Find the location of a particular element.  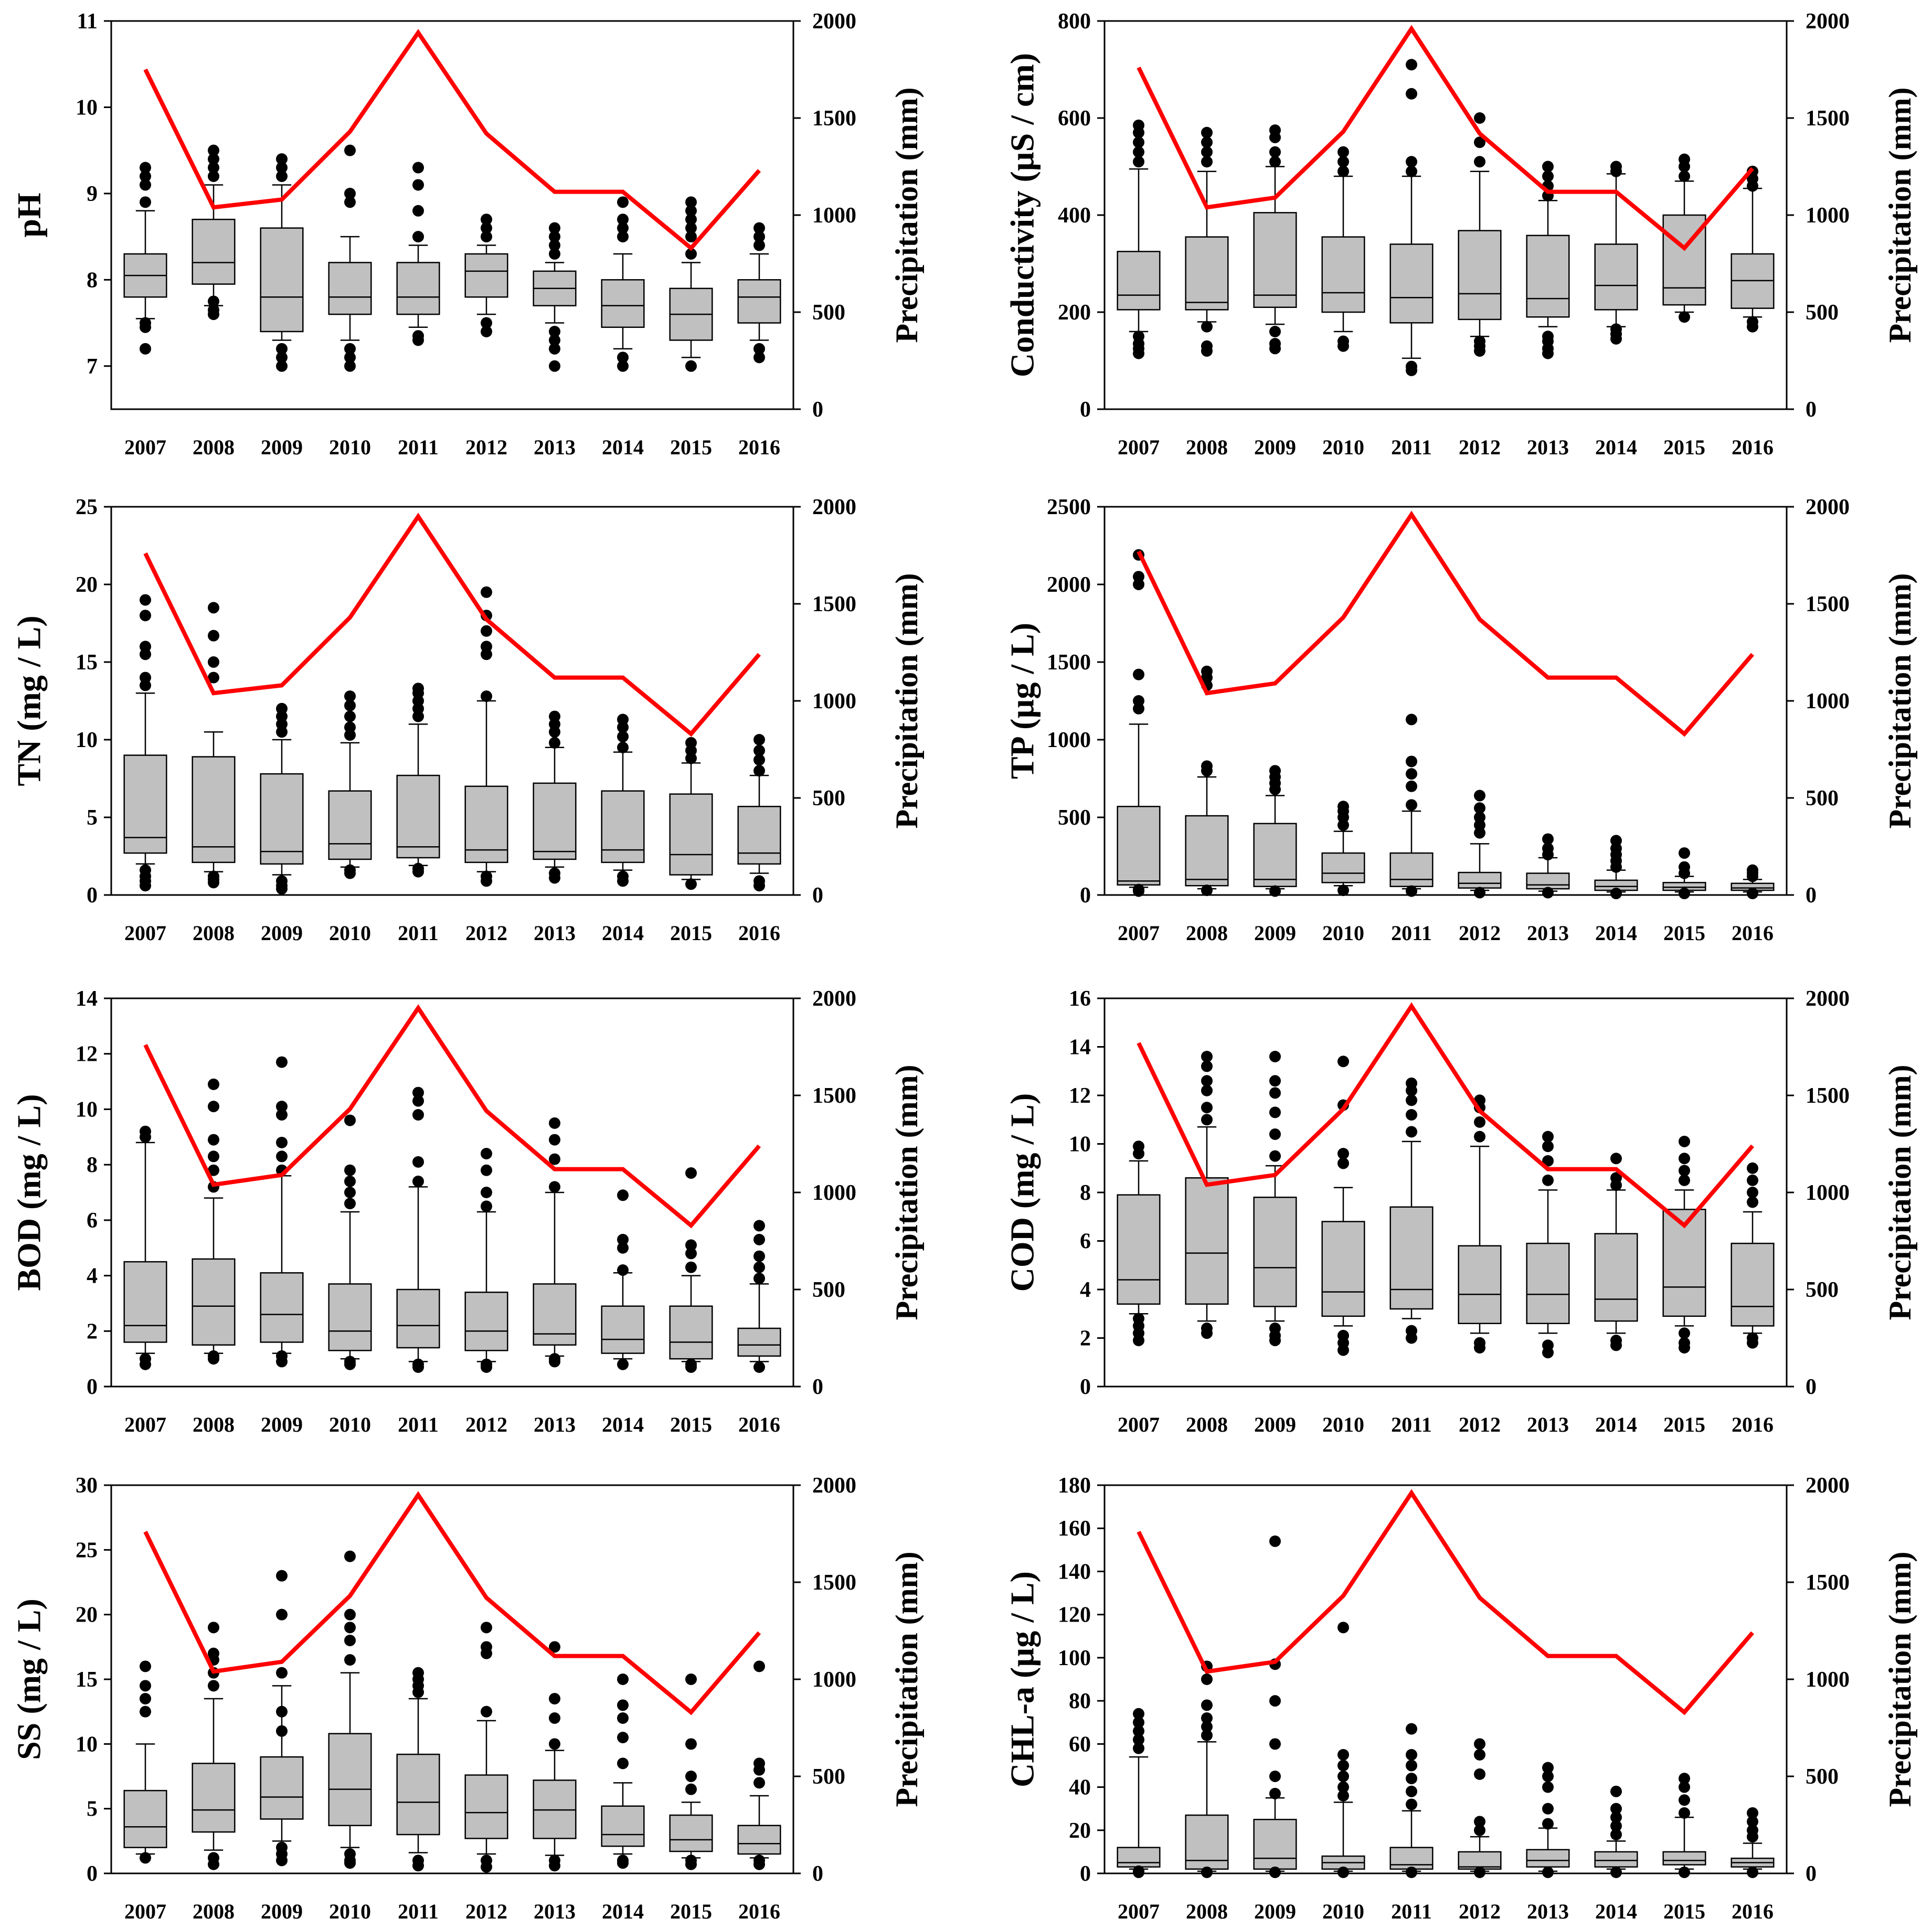

right-tick-label: 1500 is located at coordinates (834, 604).